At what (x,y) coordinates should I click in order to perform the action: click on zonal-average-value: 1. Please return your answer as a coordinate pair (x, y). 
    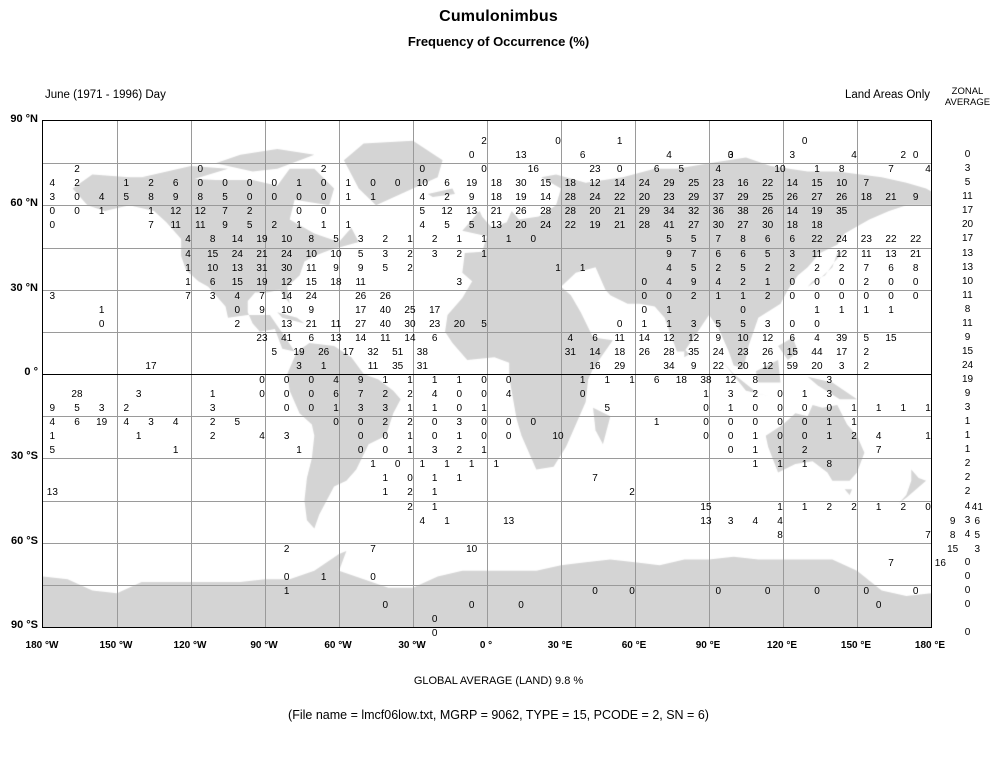
    Looking at the image, I should click on (967, 436).